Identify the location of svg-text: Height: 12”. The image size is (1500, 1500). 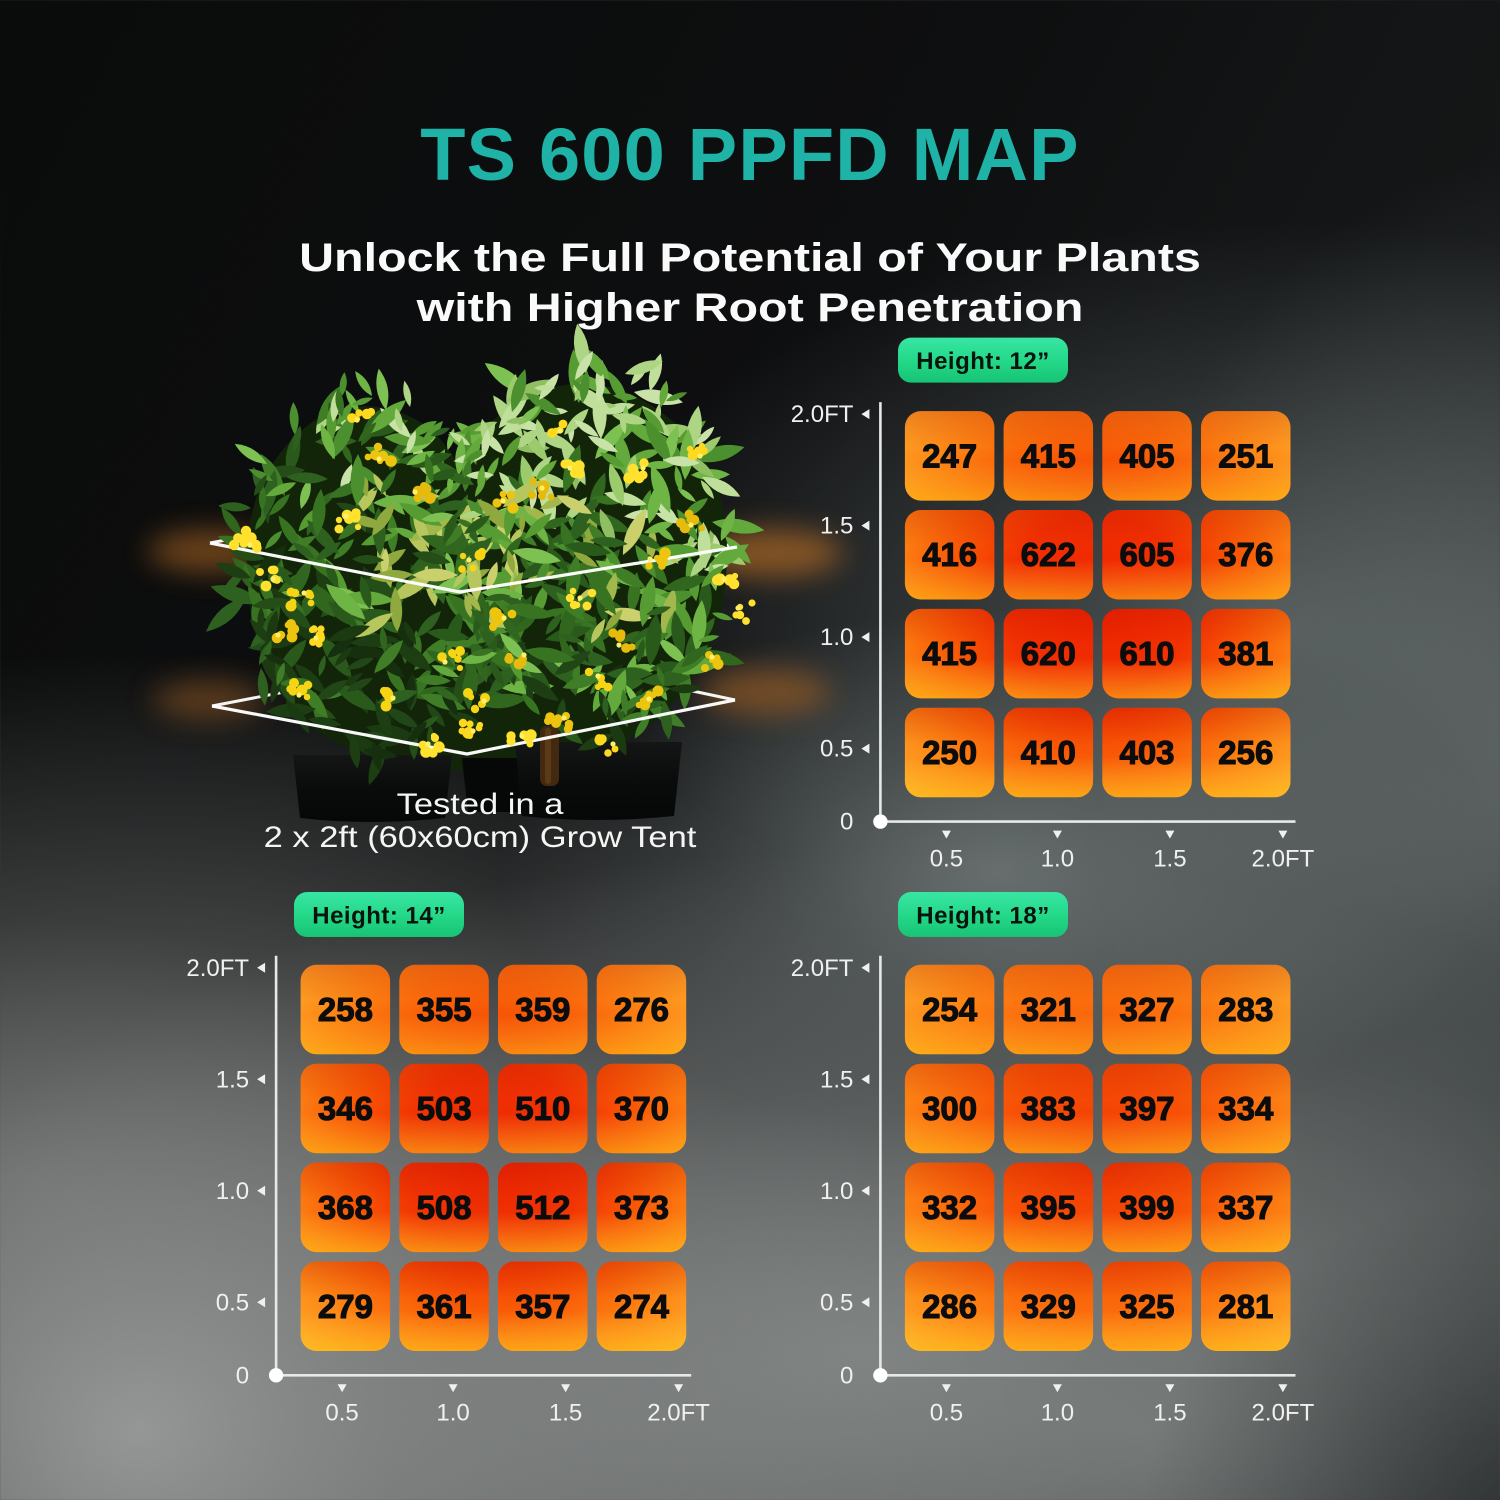
(983, 361).